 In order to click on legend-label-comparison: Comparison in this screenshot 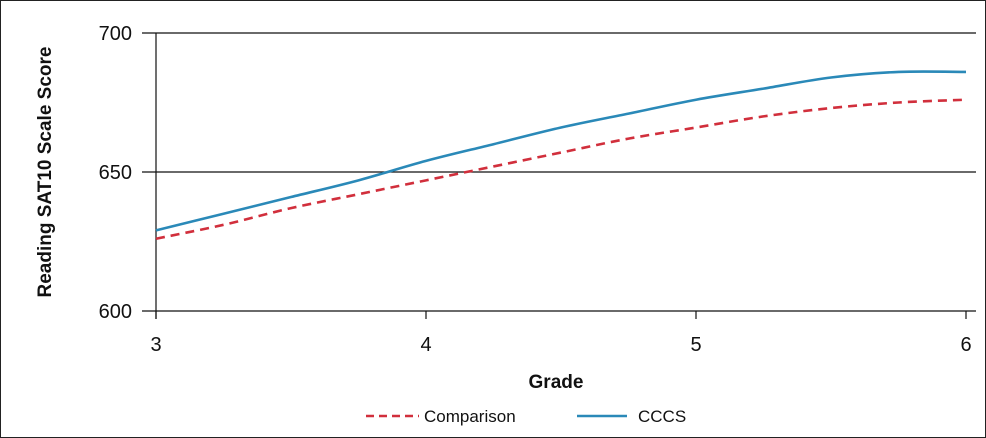, I will do `click(470, 416)`.